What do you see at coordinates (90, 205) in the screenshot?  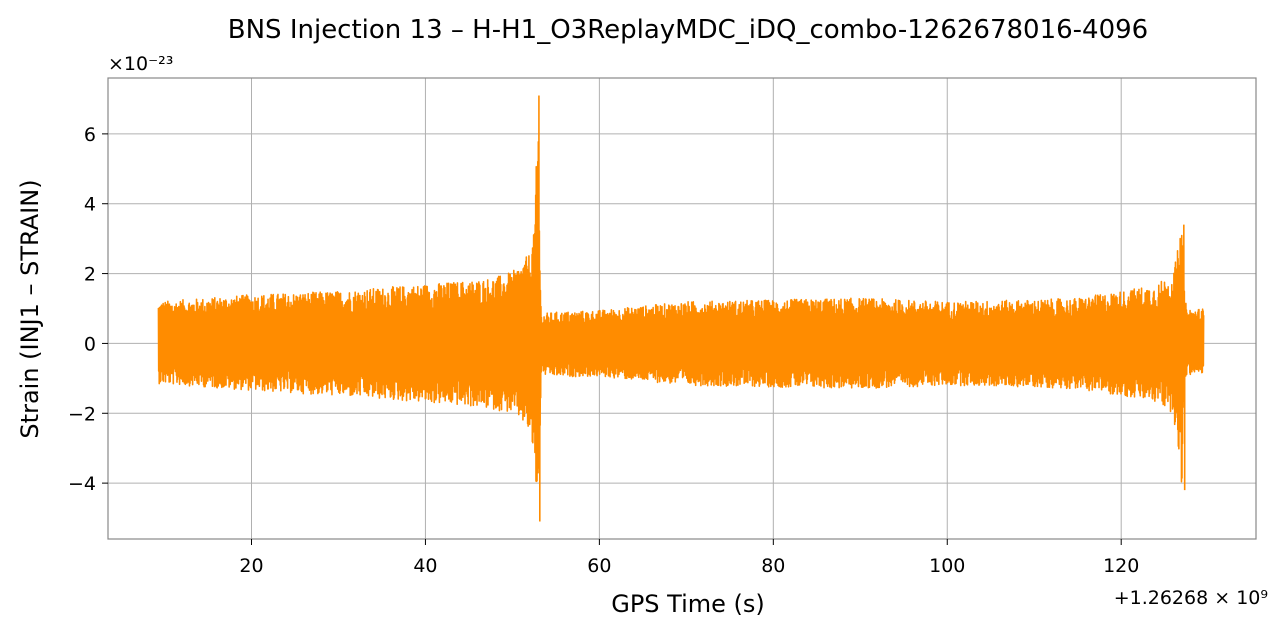 I see `y-tick-label: 4` at bounding box center [90, 205].